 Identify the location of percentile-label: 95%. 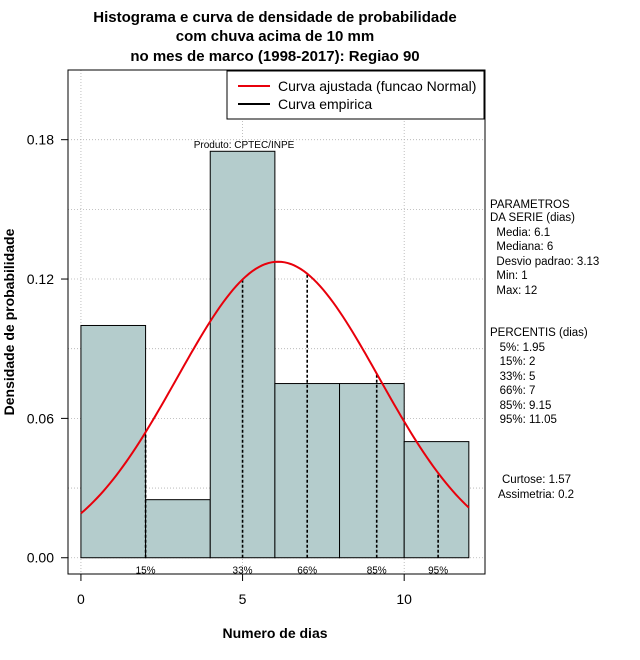
(438, 571).